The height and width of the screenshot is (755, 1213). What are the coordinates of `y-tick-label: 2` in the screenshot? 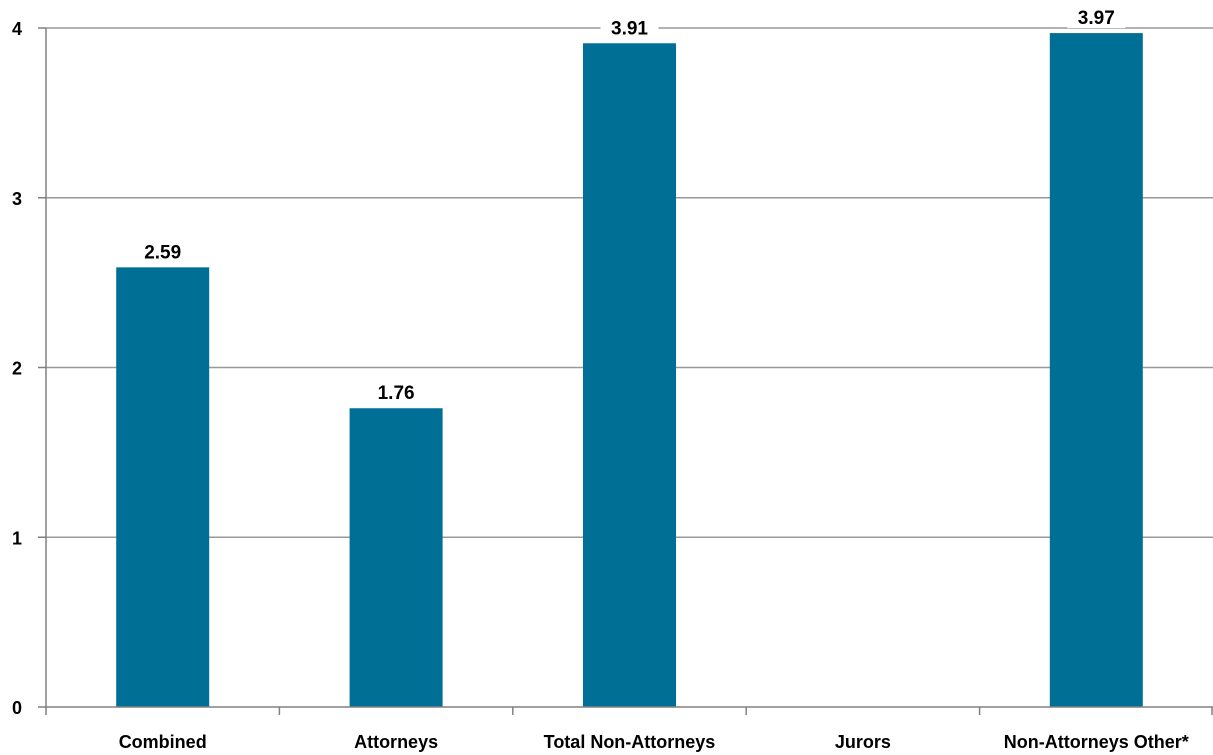 It's located at (17, 369).